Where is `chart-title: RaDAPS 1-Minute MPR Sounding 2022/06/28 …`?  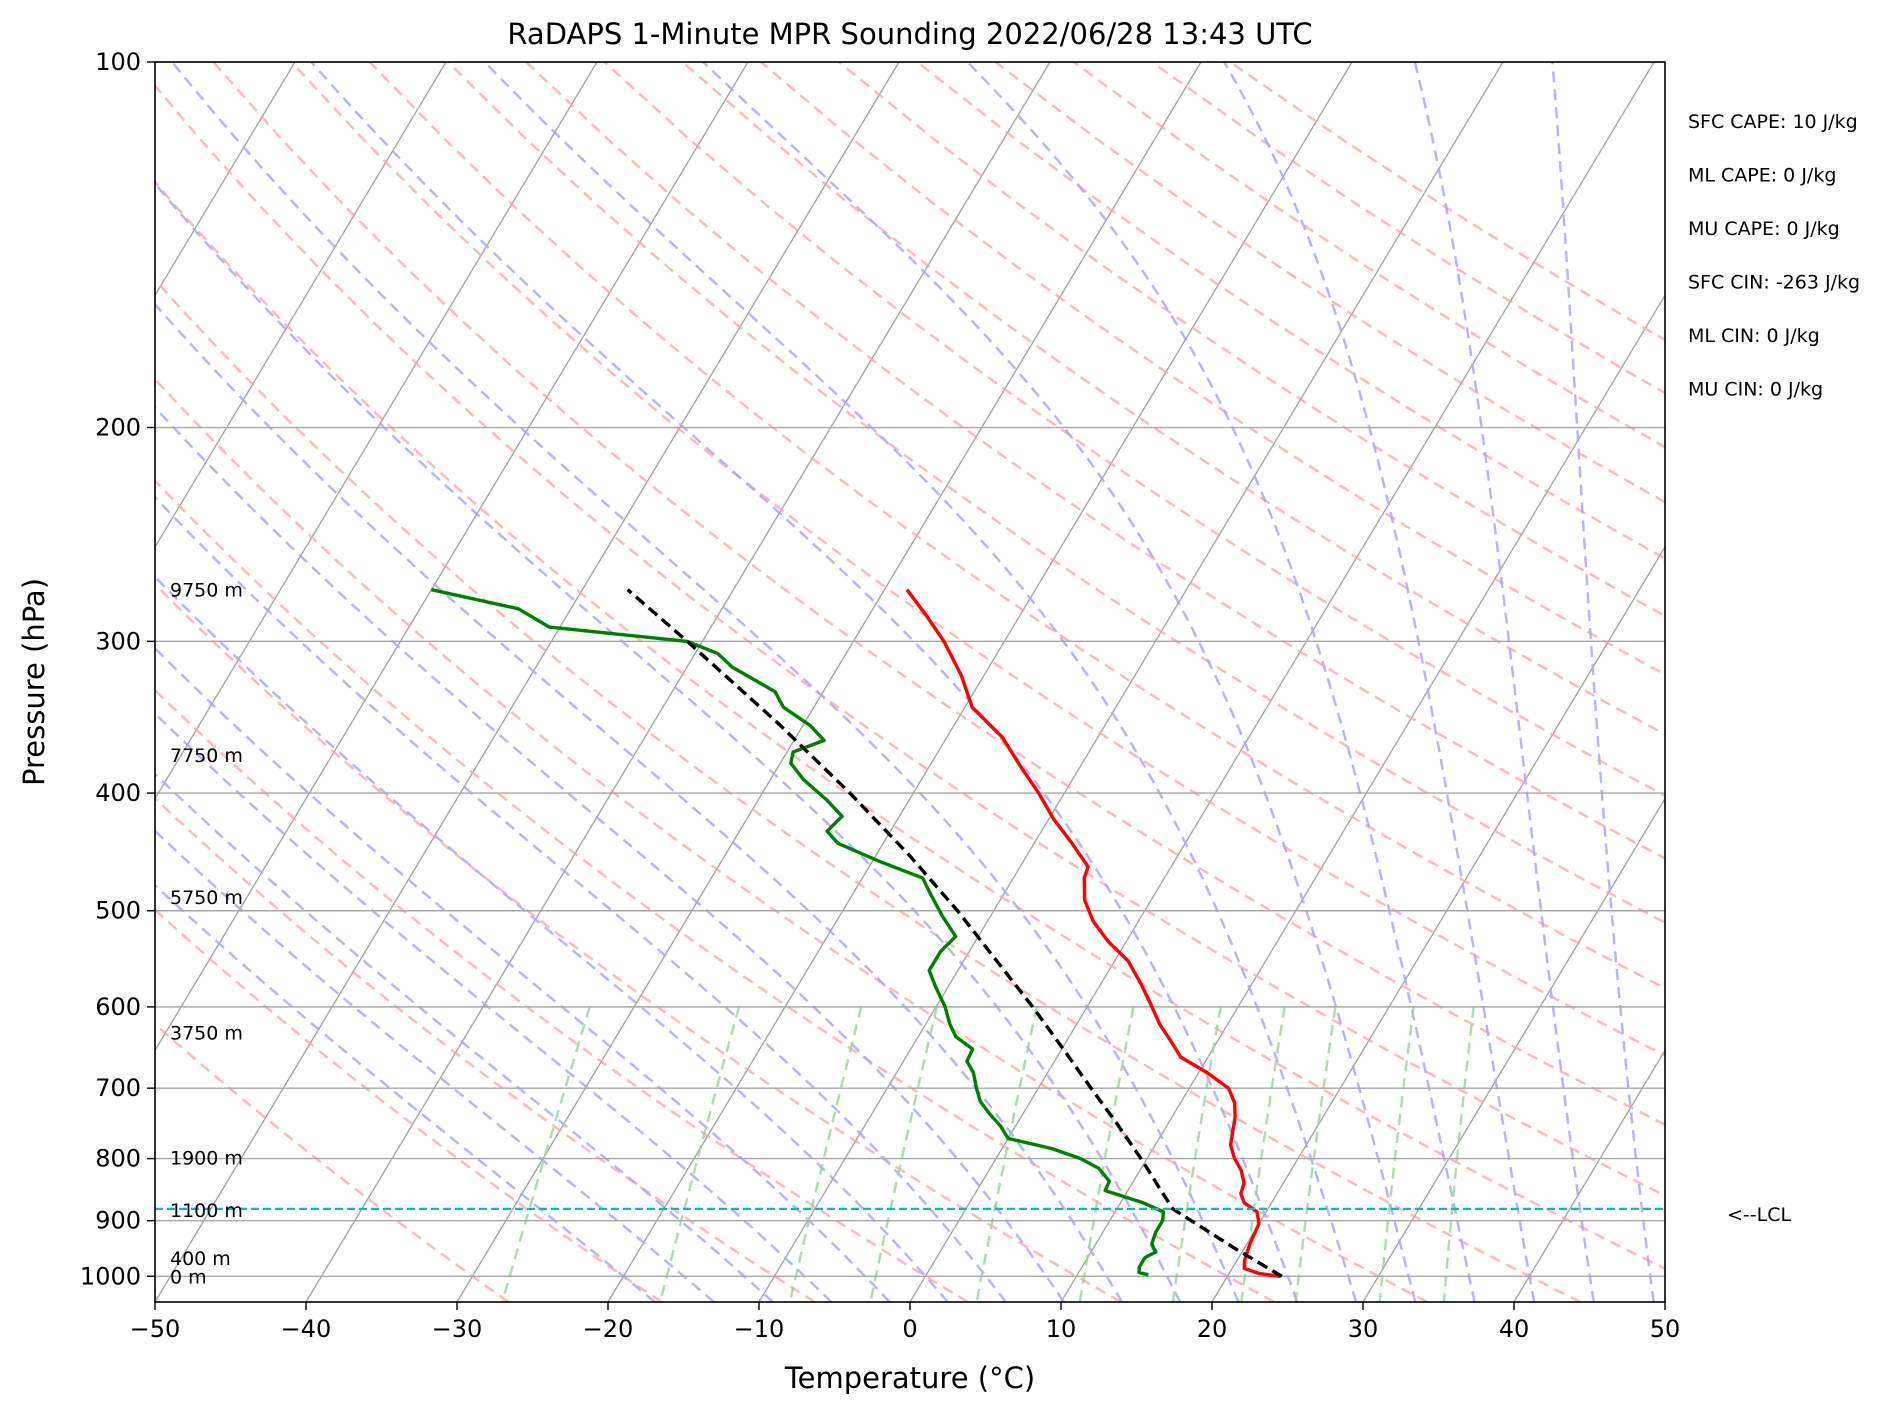
chart-title: RaDAPS 1-Minute MPR Sounding 2022/06/28 … is located at coordinates (909, 34).